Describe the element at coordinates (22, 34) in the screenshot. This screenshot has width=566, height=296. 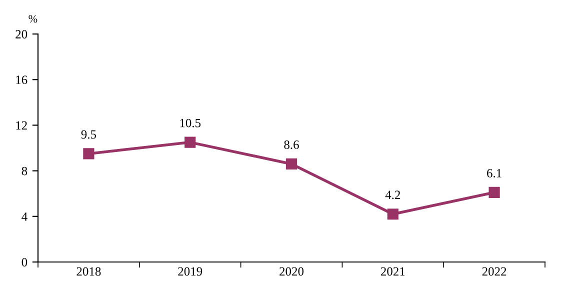
I see `y-tick-label: 20` at that location.